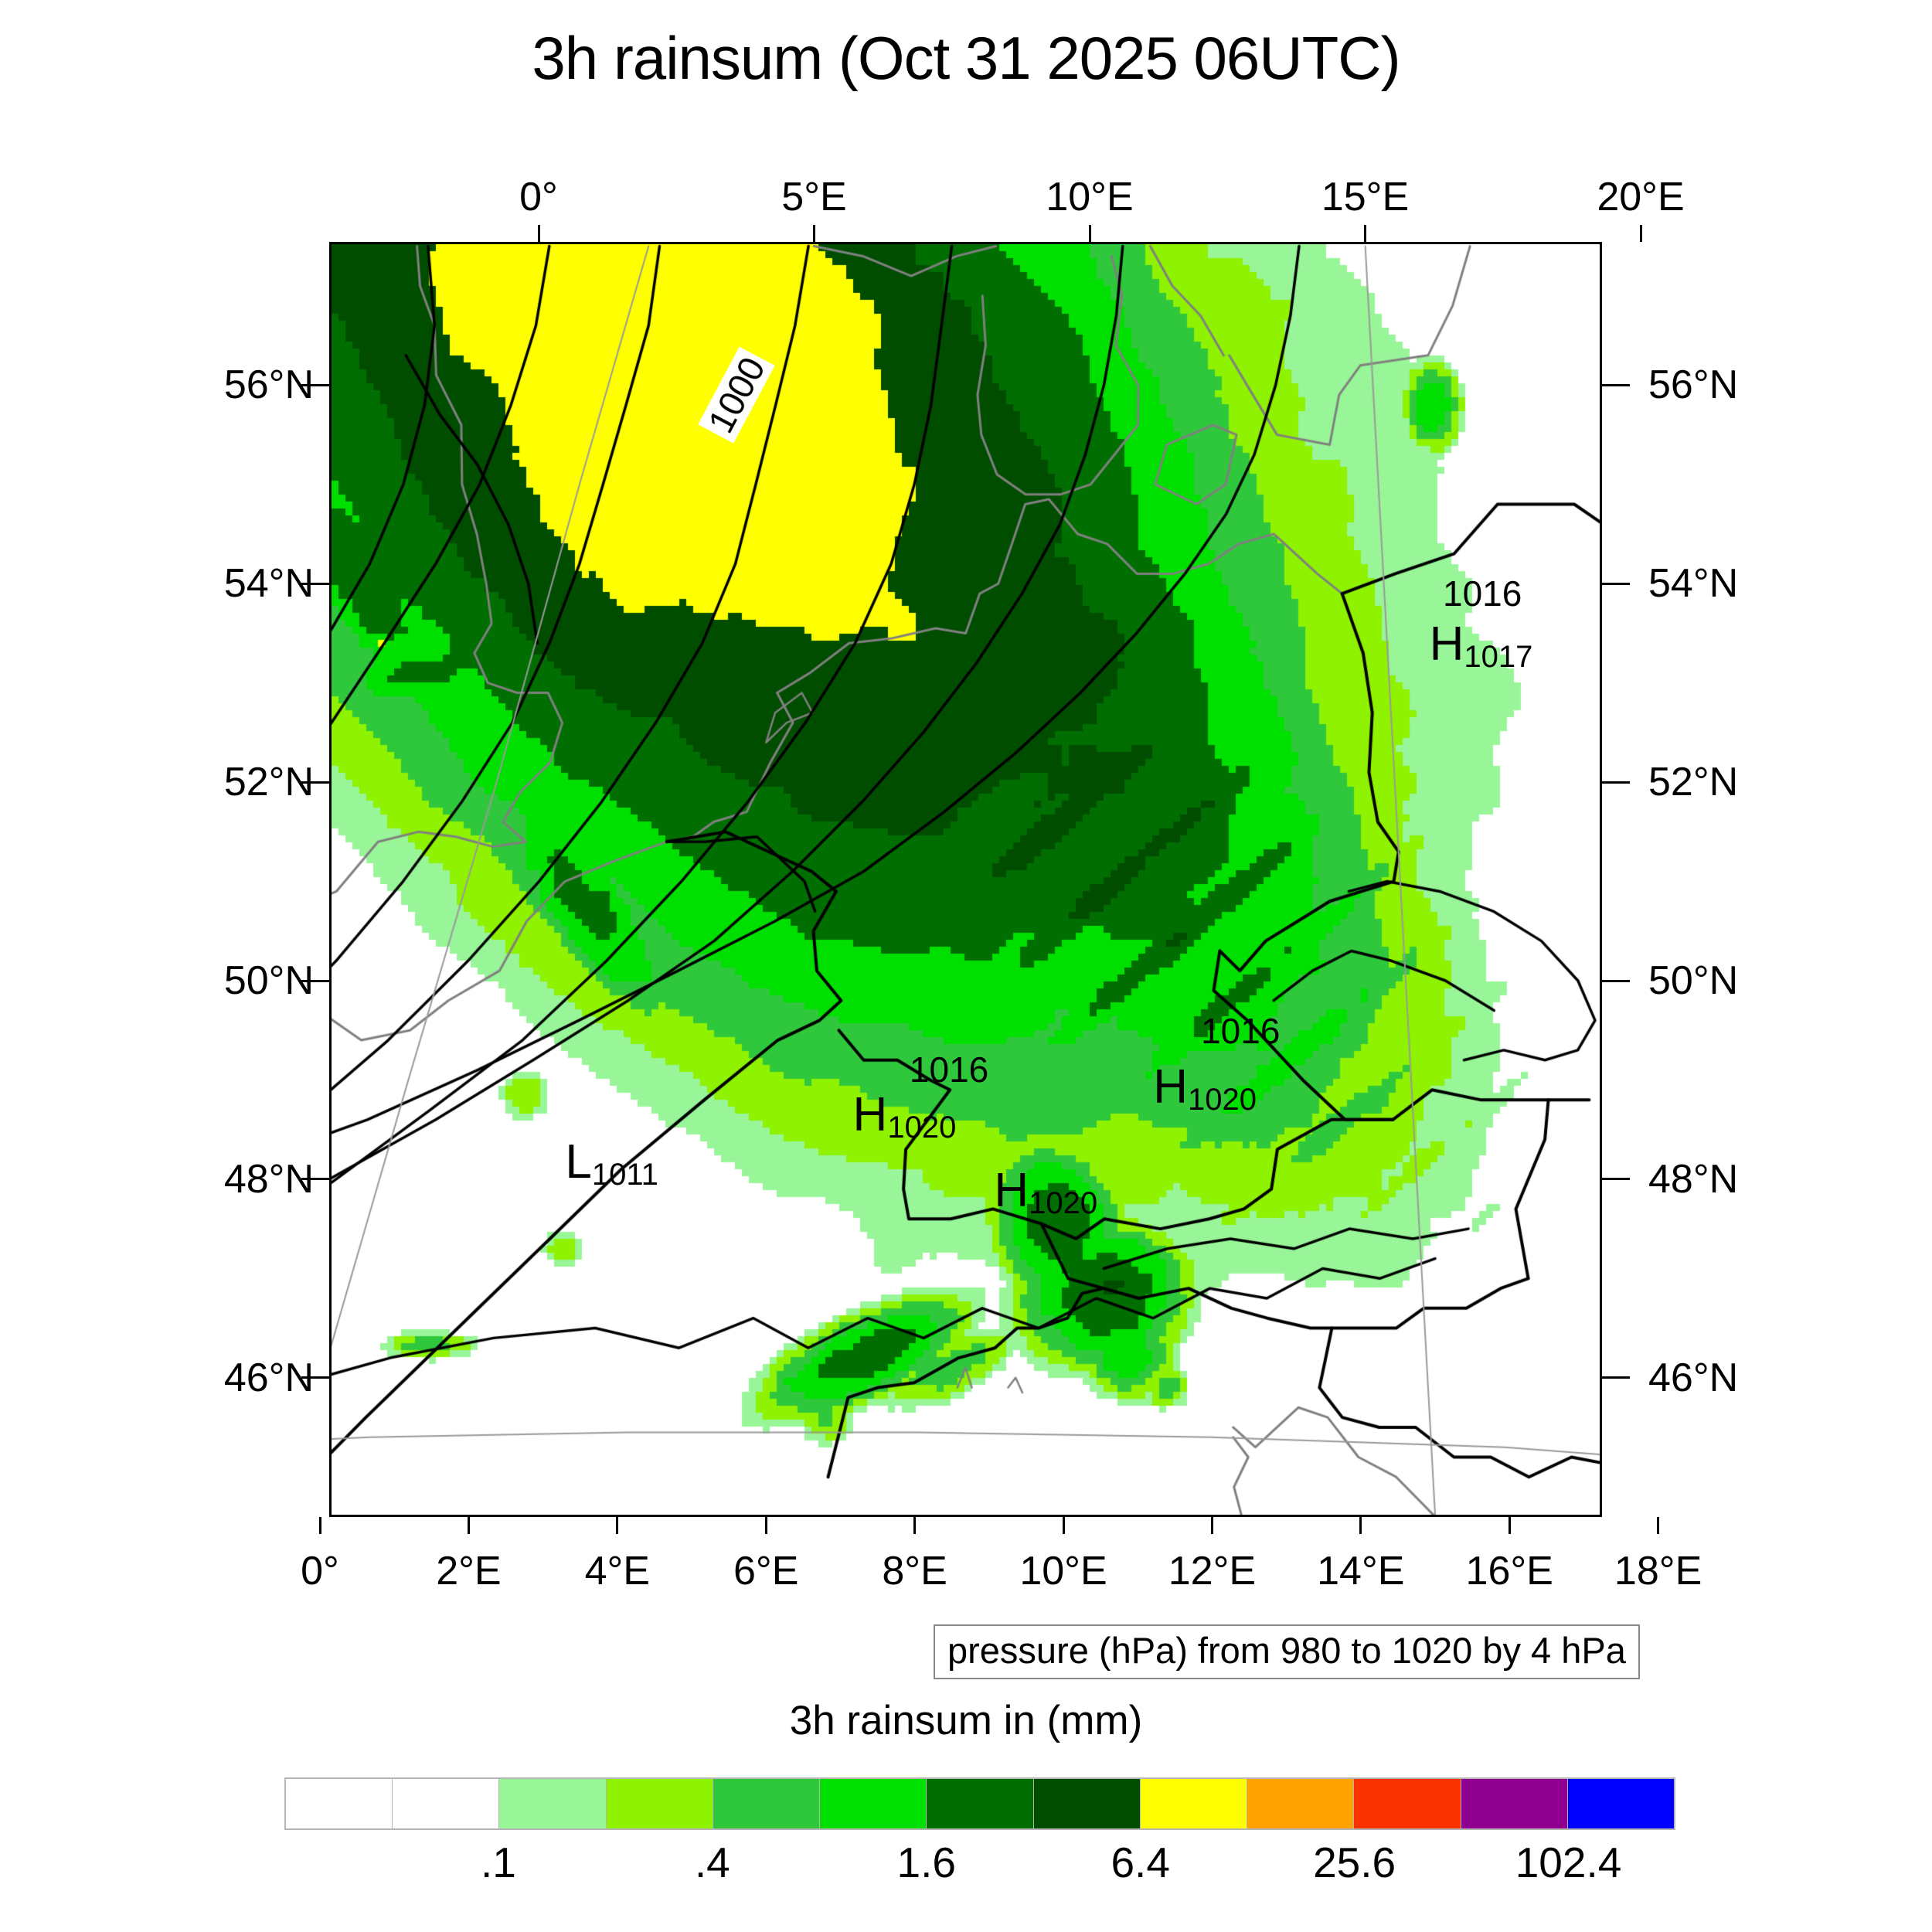 Image resolution: width=1932 pixels, height=1932 pixels. I want to click on tick-label-right-4: 48°N, so click(1694, 1179).